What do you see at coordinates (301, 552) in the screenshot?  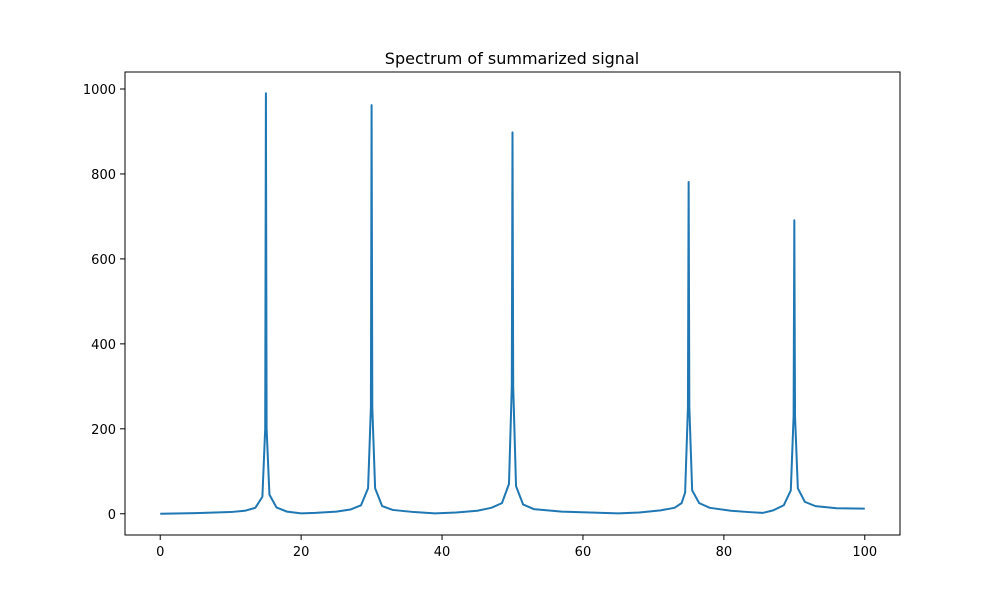 I see `x-tick-label: 20` at bounding box center [301, 552].